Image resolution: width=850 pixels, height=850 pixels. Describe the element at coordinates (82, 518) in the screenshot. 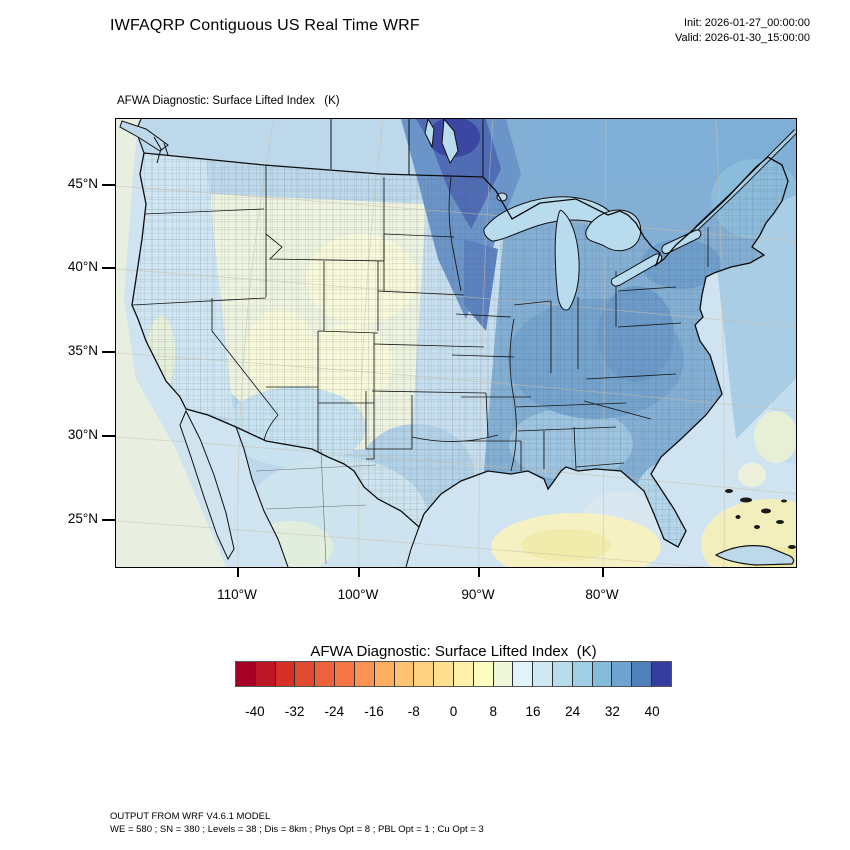

I see `lat-label-25n: 25°N` at that location.